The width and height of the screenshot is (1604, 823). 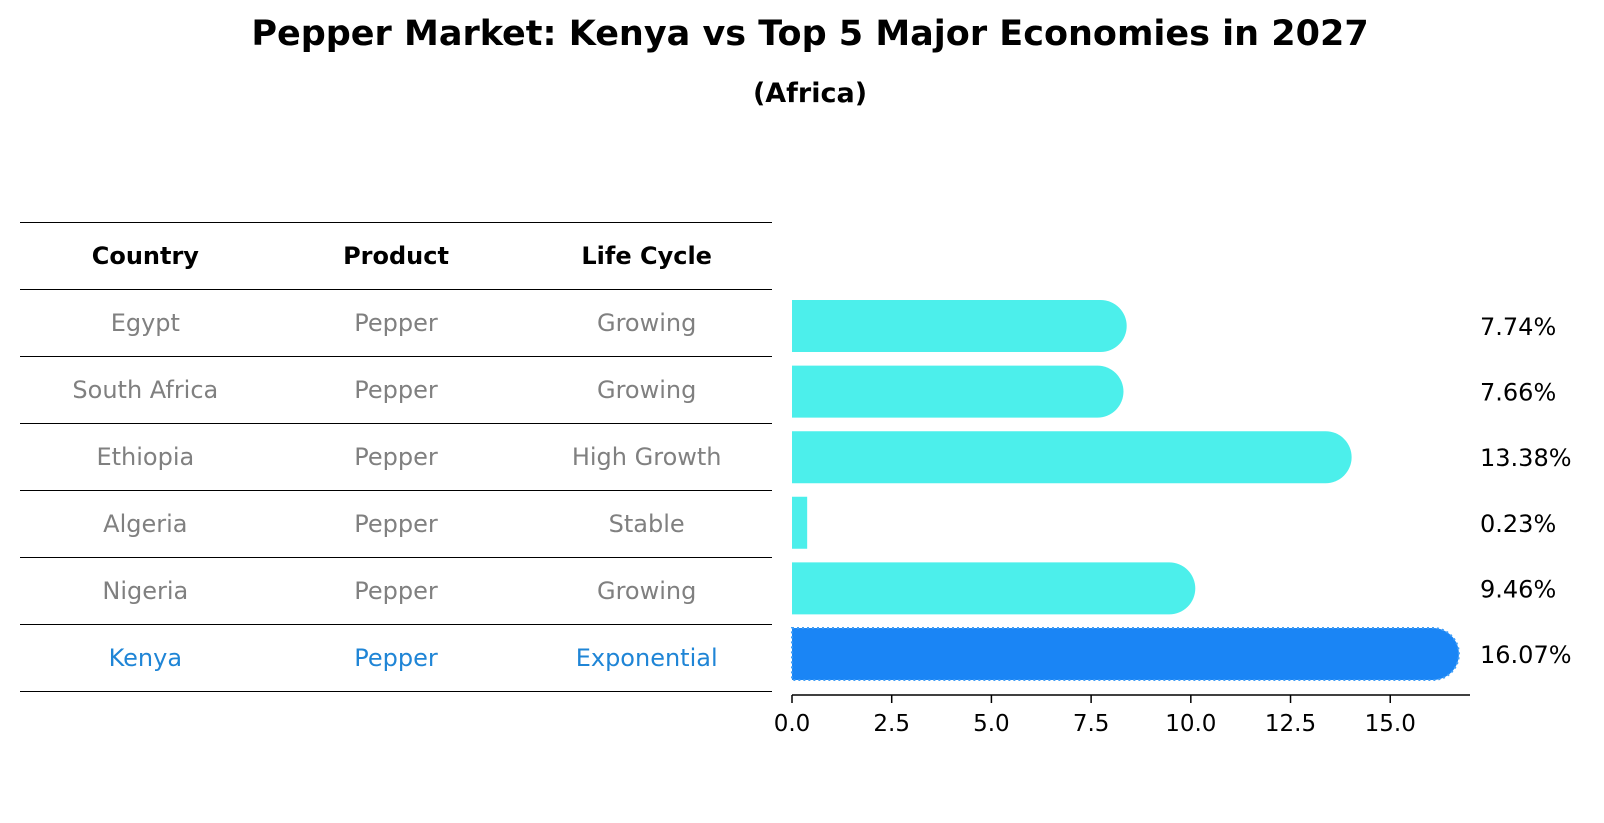 I want to click on life-cycle-cell: Exponential, so click(x=646, y=658).